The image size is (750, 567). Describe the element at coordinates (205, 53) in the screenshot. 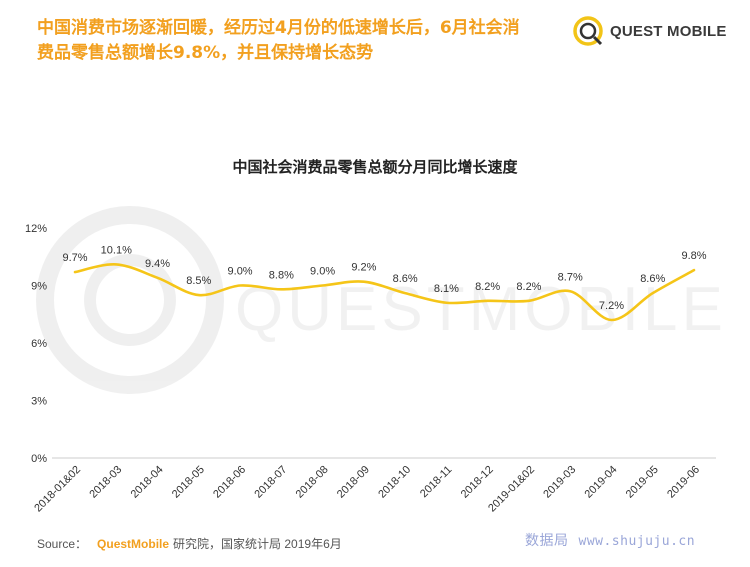

I see `headline-line-2: 费品零售总额增长9.8%，并且保持增长态势` at that location.